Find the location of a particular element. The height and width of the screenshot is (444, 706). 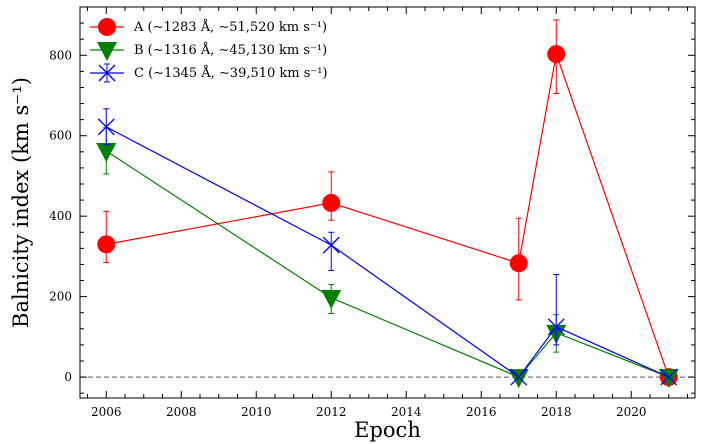

legend-label: A (∼1283 Å, ∼51,520 km s⁻¹) is located at coordinates (230, 27).